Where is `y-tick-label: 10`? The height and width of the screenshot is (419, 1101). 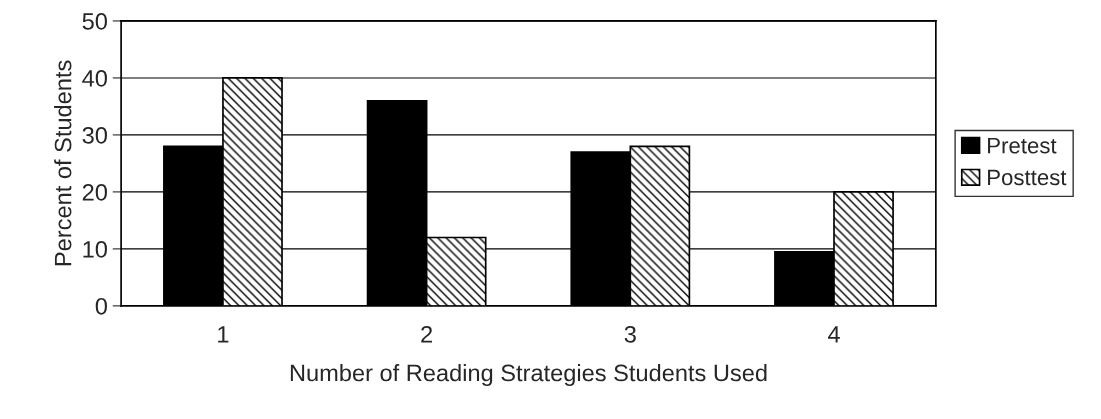 y-tick-label: 10 is located at coordinates (95, 249).